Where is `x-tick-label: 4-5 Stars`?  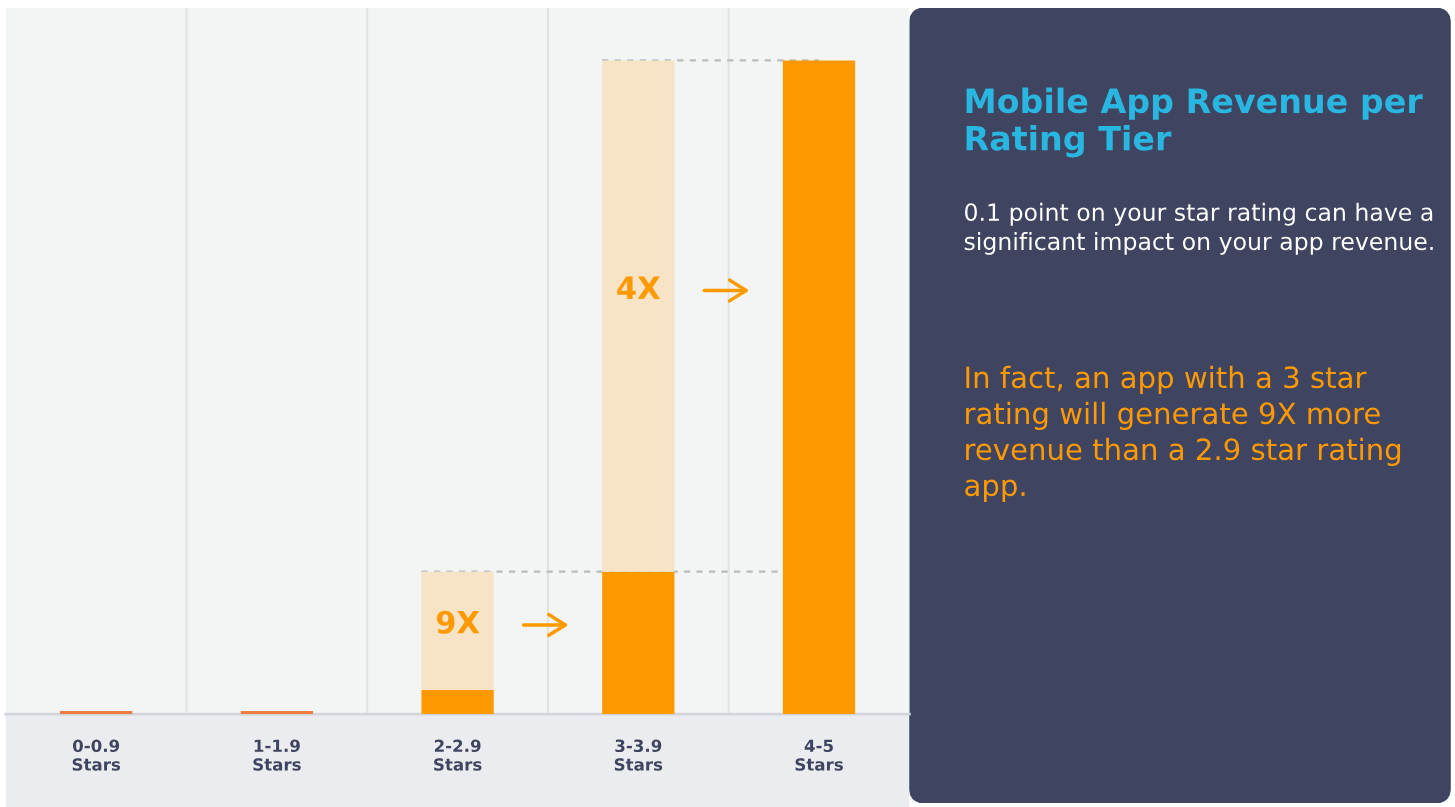
x-tick-label: 4-5 Stars is located at coordinates (819, 755).